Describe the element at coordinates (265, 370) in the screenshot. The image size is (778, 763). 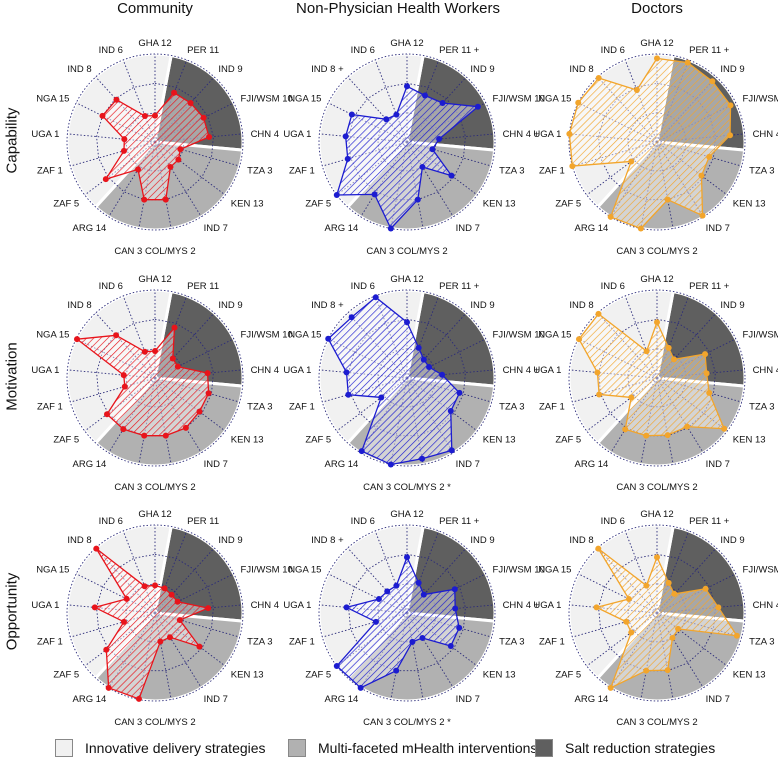
I see `axis-label: CHN 4` at that location.